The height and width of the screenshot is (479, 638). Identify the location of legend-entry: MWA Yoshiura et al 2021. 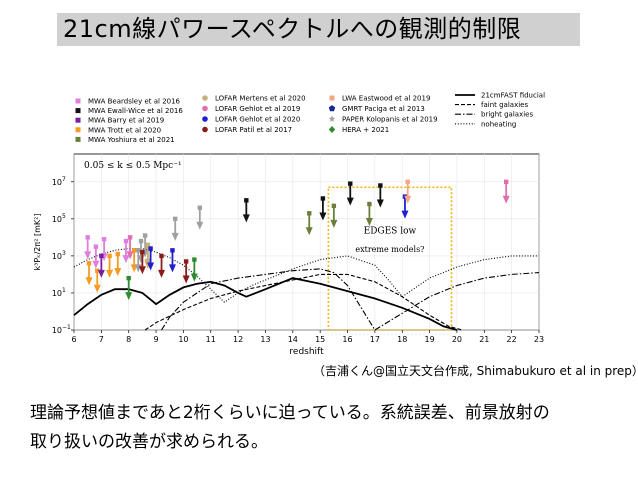
(125, 140).